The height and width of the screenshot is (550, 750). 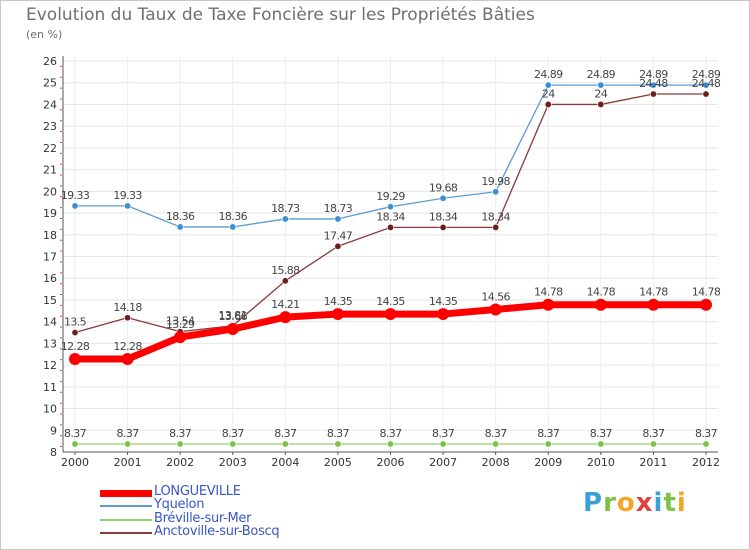 I want to click on data-label-anctoville-sur-boscq: 24.48, so click(x=706, y=83).